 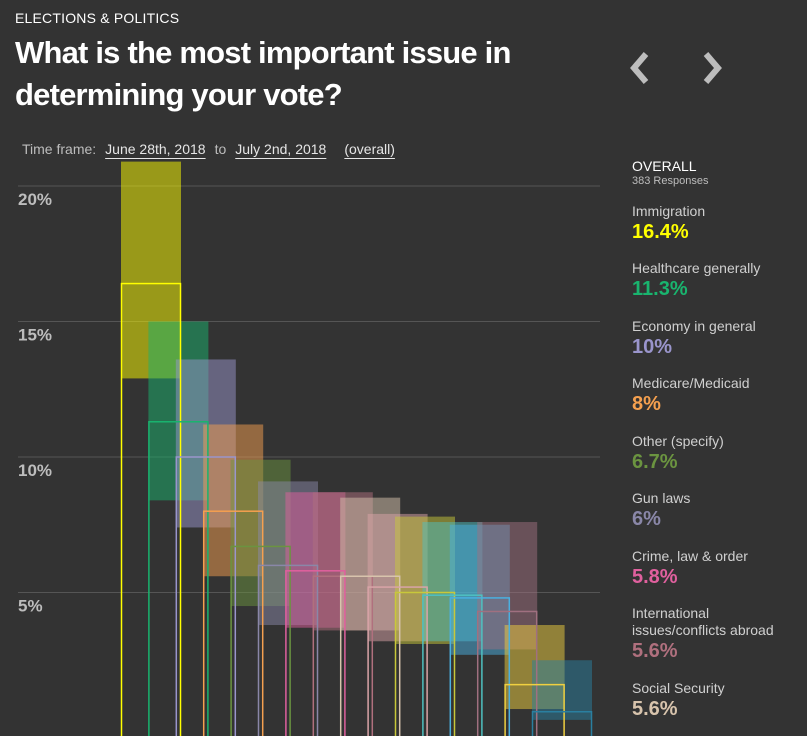 I want to click on legend-item-other: Other (specify) 6.7%, so click(x=717, y=453).